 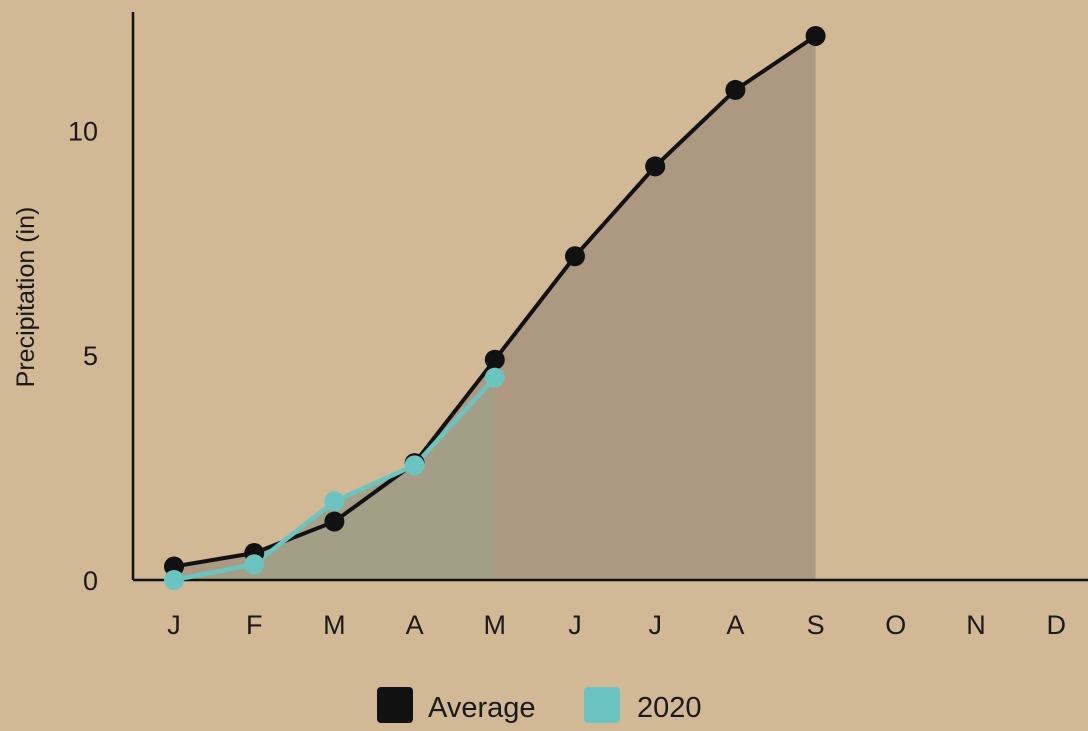 I want to click on area-2020, so click(x=334, y=478).